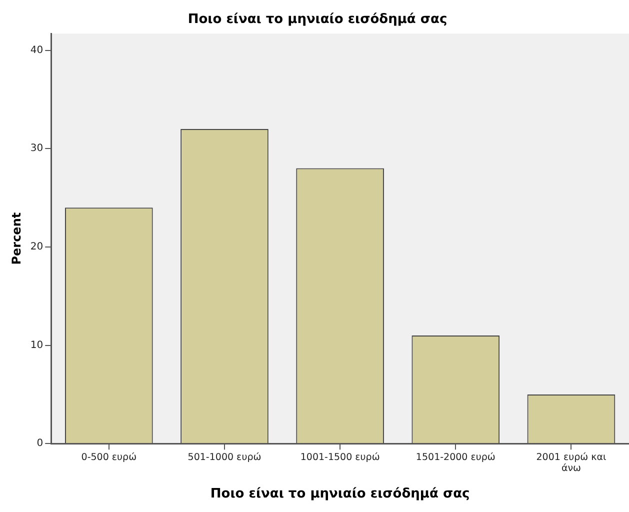 This screenshot has width=629, height=512. Describe the element at coordinates (571, 463) in the screenshot. I see `x-tick-label: 2001 ευρώ και άνω` at that location.